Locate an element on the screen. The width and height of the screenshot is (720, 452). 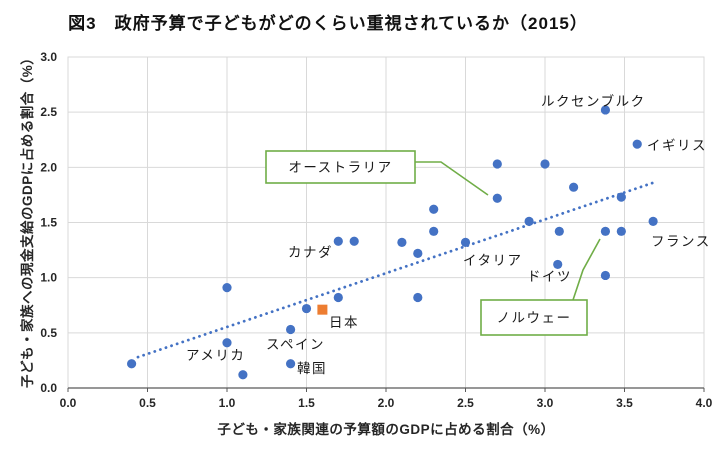
x-axis-title: 子ども・家族関連の予算額のGDPに占める割合（%） is located at coordinates (386, 429).